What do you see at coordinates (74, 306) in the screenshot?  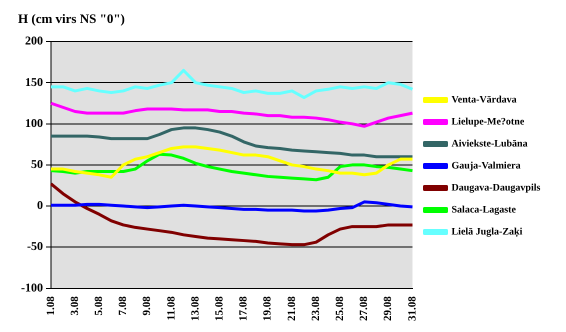 I see `x-tick-label: 3.08` at bounding box center [74, 306].